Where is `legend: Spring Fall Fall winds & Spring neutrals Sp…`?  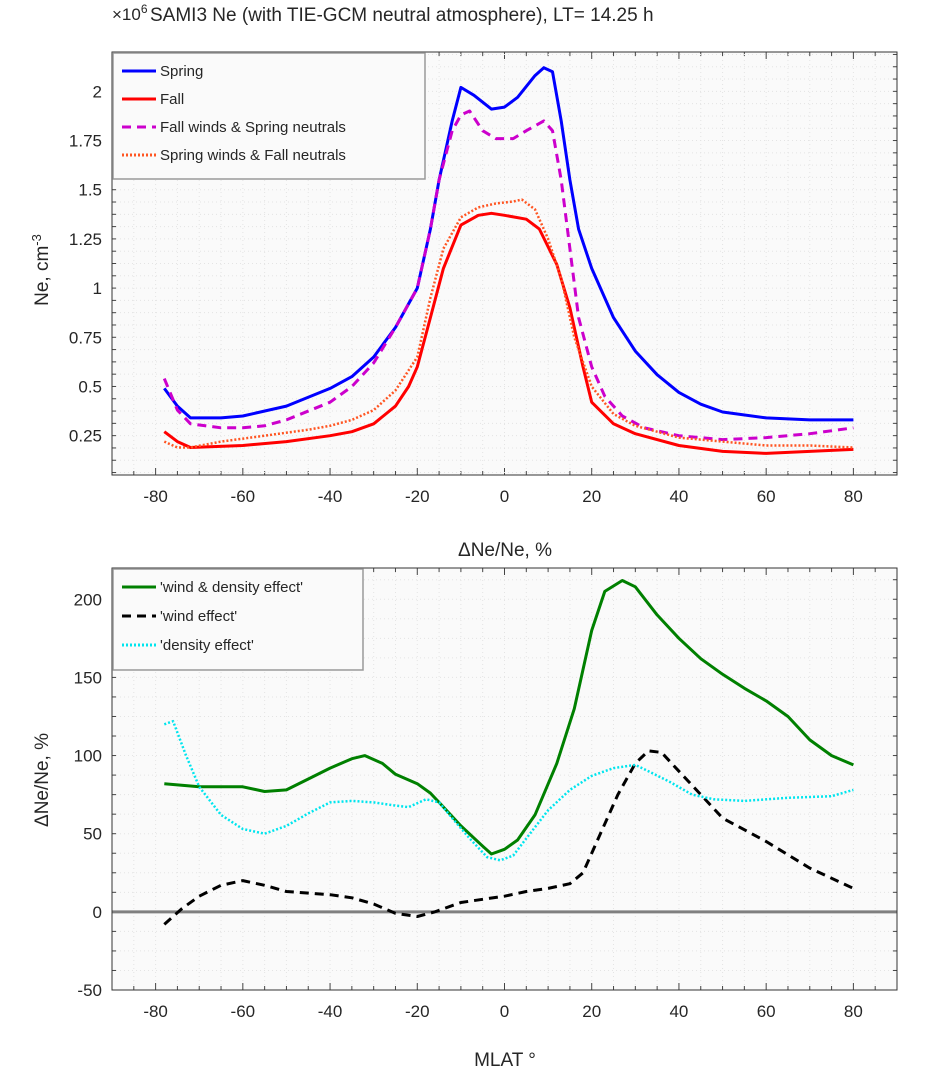 legend: Spring Fall Fall winds & Spring neutrals Sp… is located at coordinates (269, 116).